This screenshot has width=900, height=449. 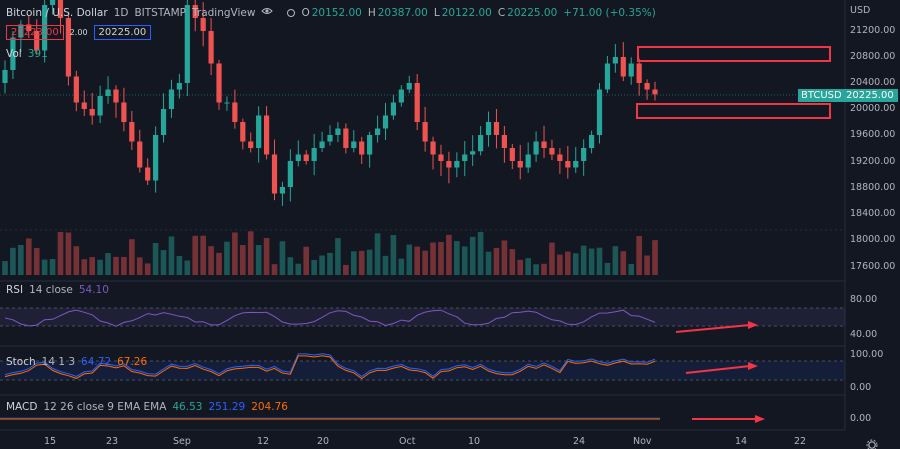 I want to click on volume-legend: Vol 391, so click(x=27, y=54).